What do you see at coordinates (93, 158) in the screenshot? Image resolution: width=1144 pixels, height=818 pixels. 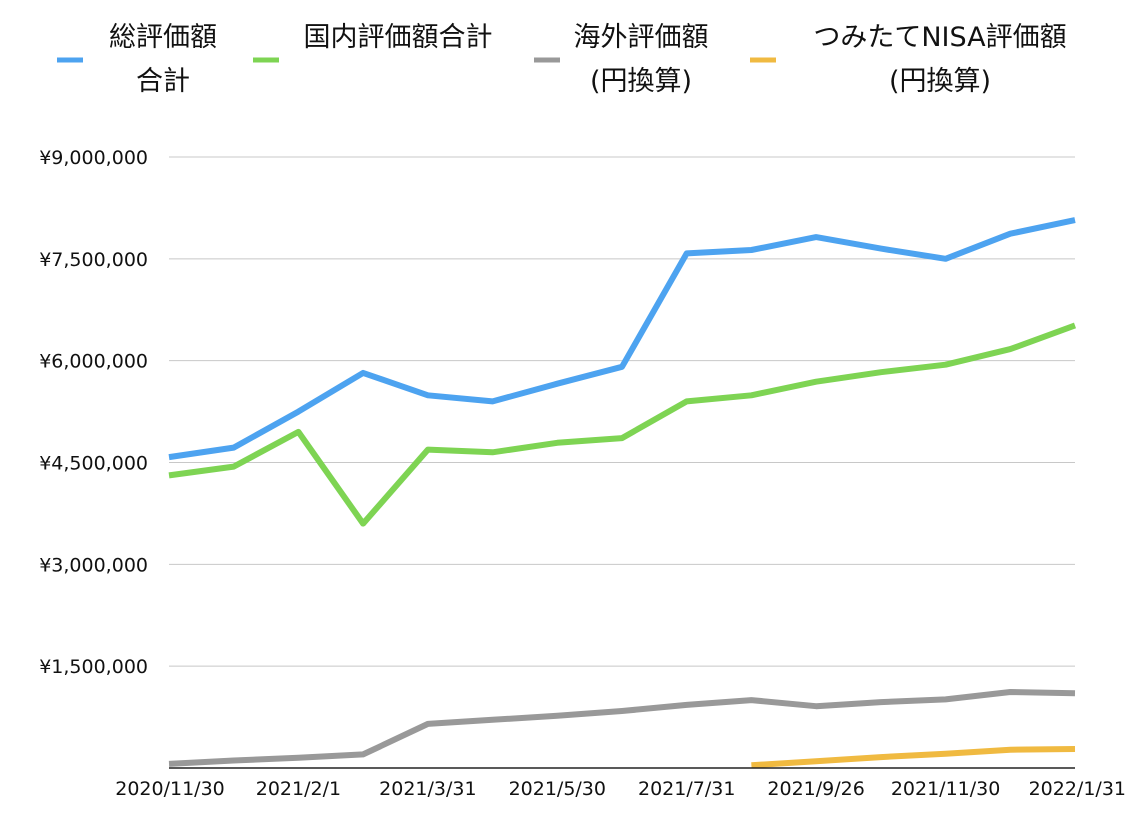 I see `y-tick-label: ¥9,000,000` at bounding box center [93, 158].